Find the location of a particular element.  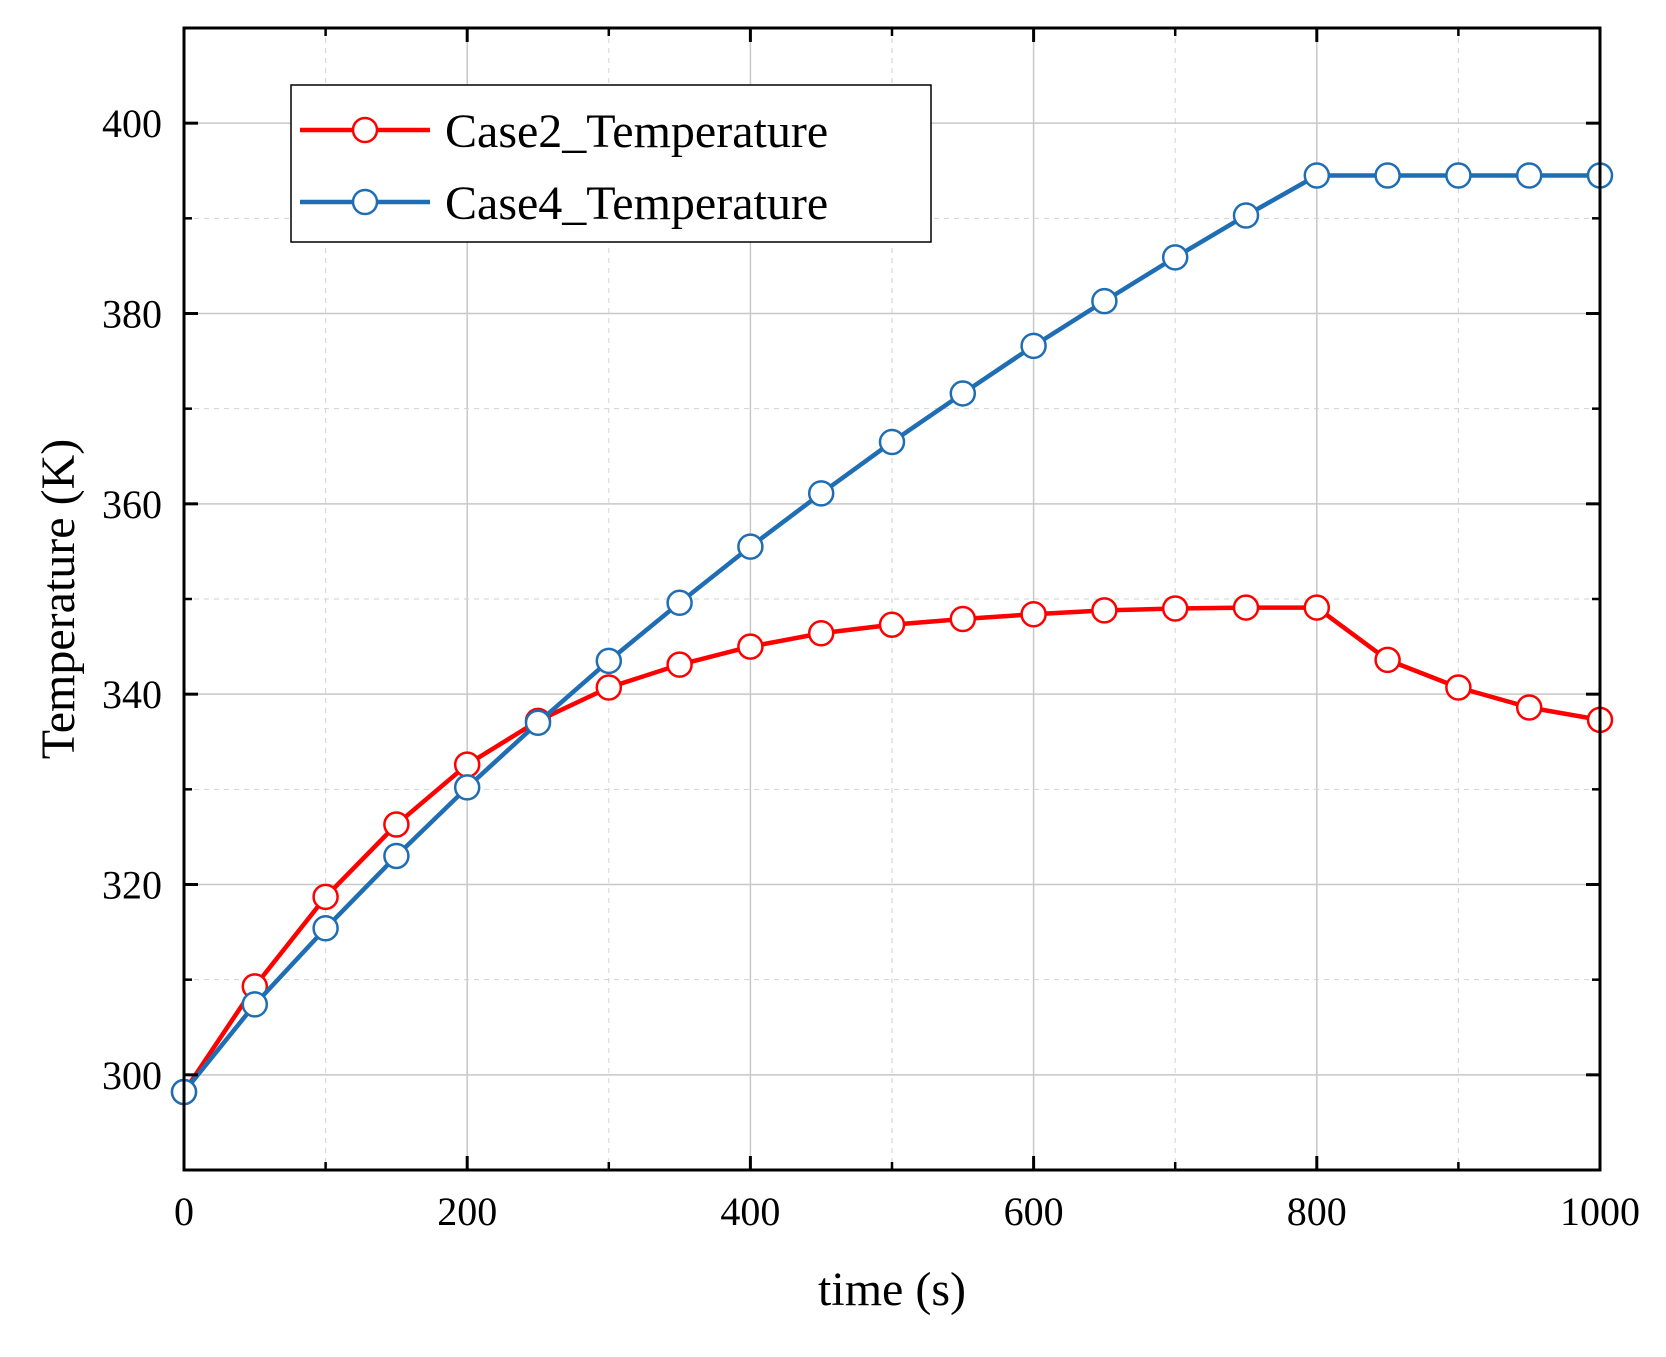

y-tick-label: 300 is located at coordinates (132, 1075).